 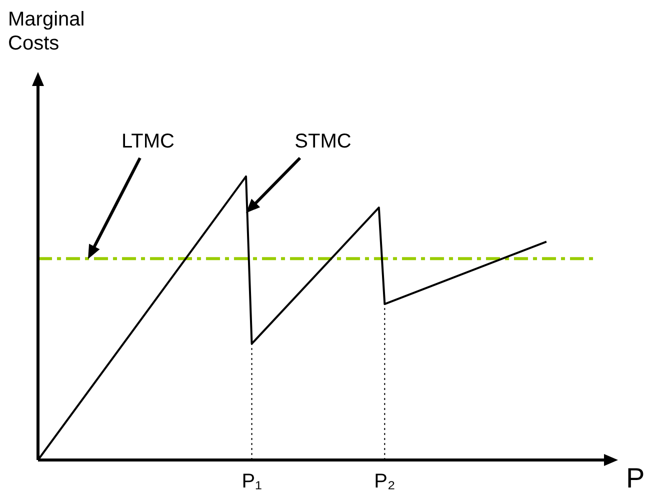 I want to click on text: Marginal Costs, so click(x=46, y=31).